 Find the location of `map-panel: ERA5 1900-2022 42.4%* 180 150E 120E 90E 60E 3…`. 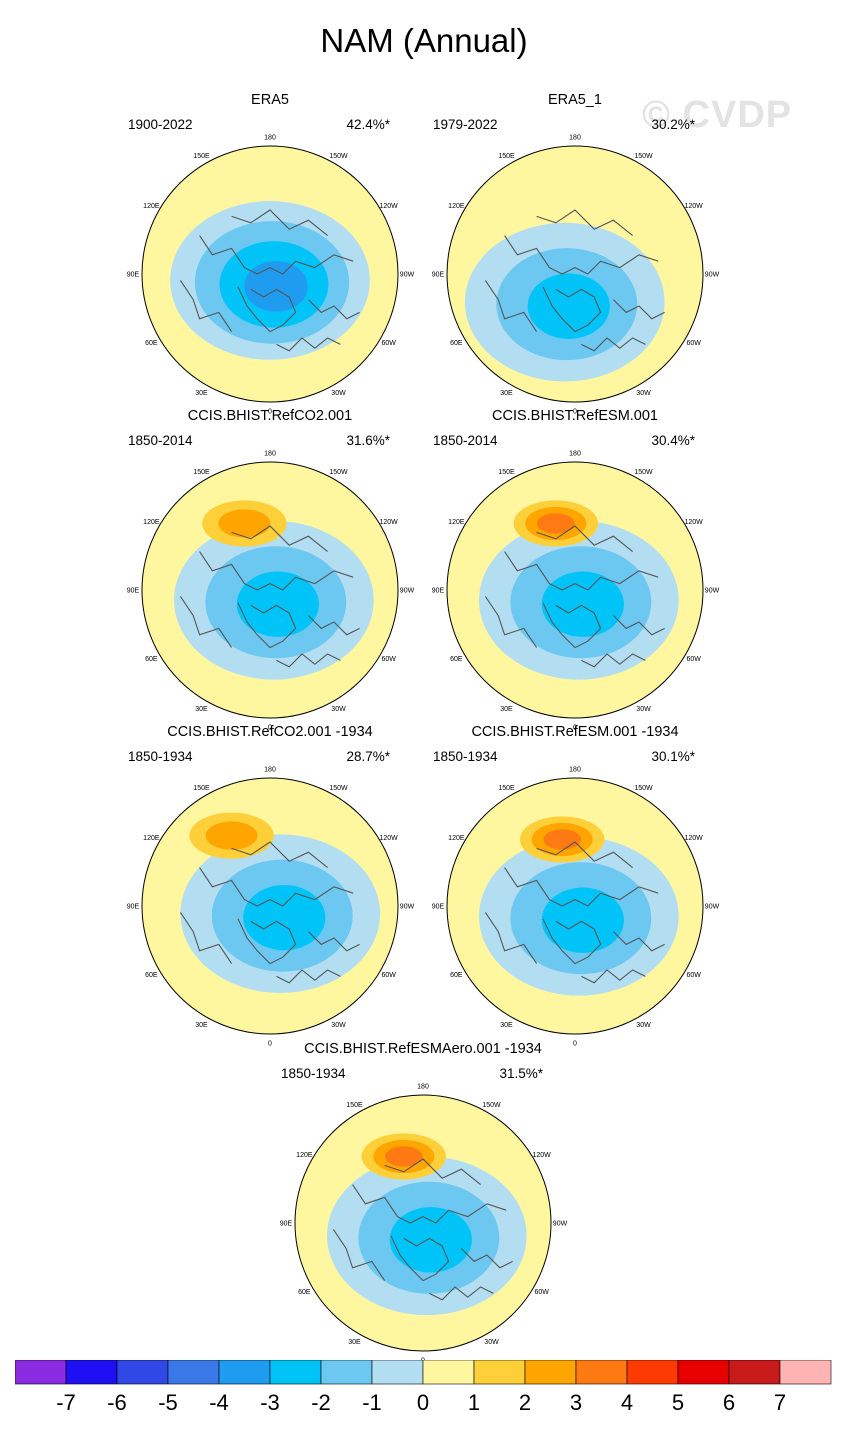

map-panel: ERA5 1900-2022 42.4%* 180 150E 120E 90E 60E 3… is located at coordinates (270, 254).